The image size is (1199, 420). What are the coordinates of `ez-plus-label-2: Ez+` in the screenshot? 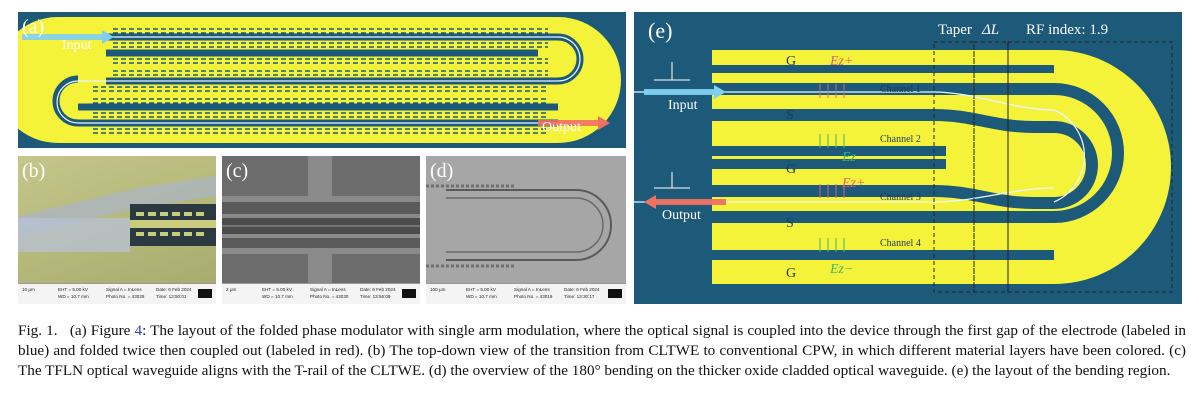 It's located at (854, 183).